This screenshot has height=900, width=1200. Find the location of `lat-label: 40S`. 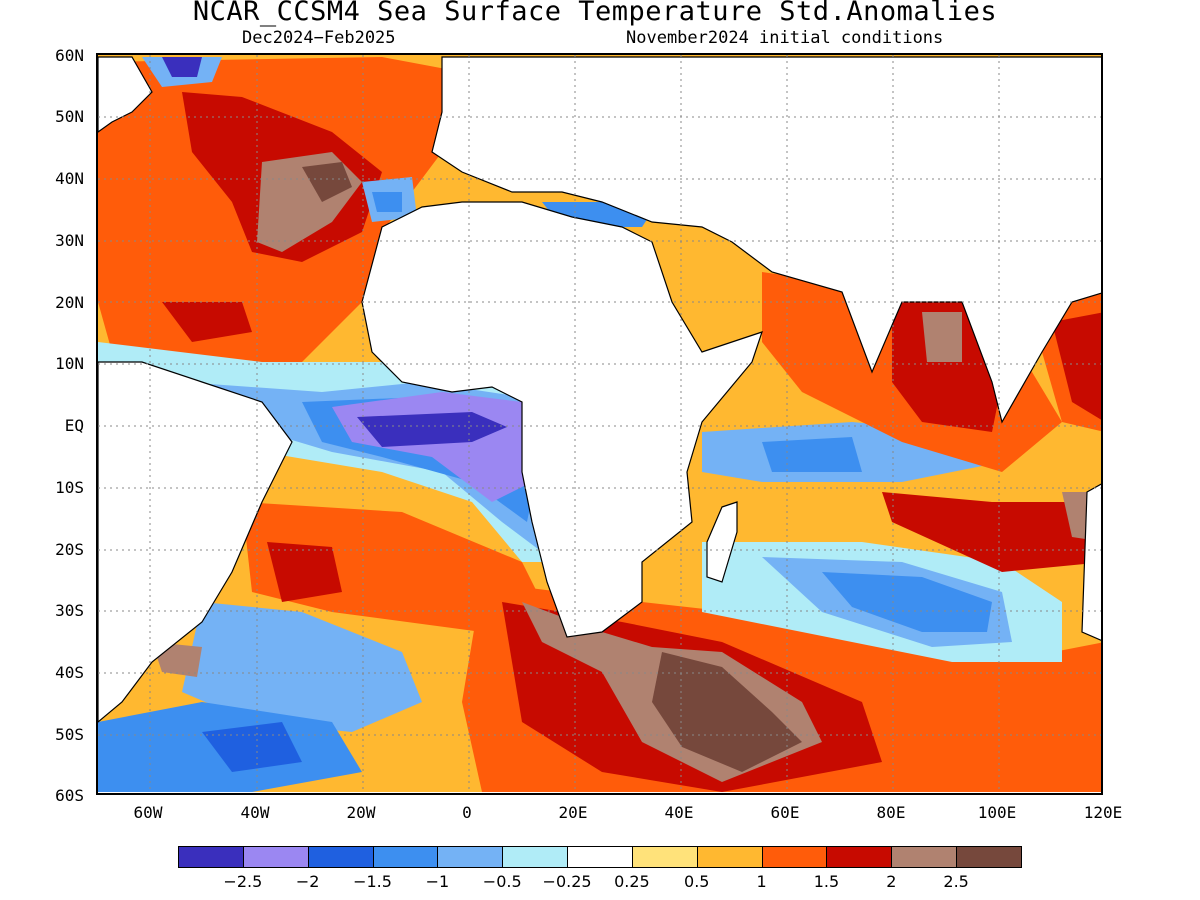

lat-label: 40S is located at coordinates (69, 672).